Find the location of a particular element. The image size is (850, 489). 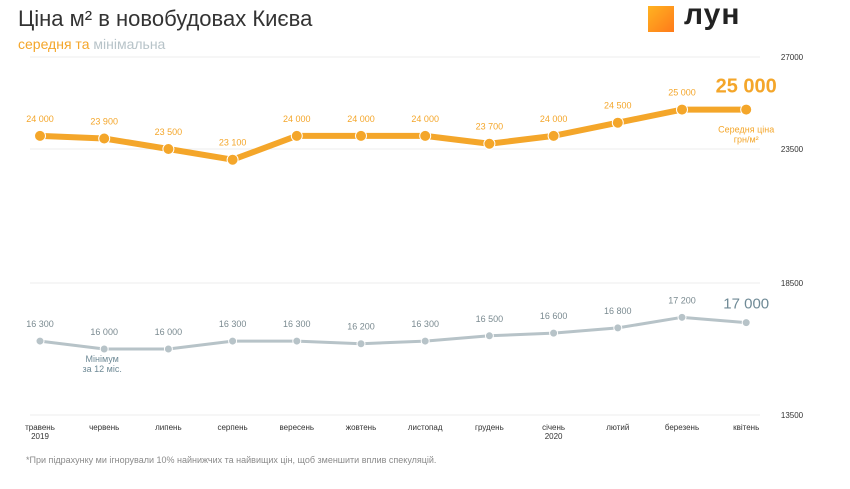

data-label-minimum: 17 200 is located at coordinates (682, 300).